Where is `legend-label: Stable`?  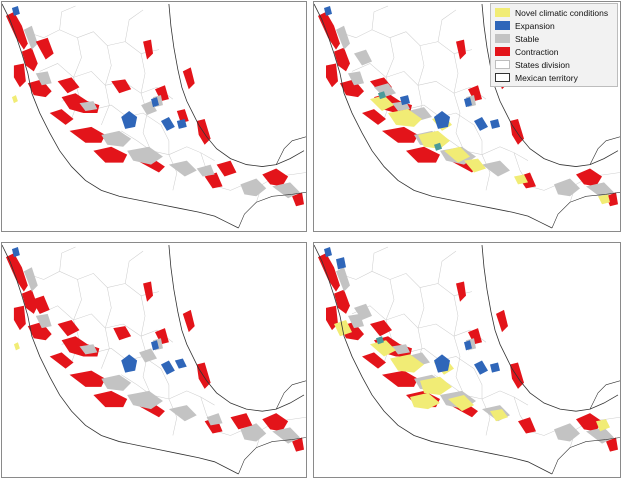
legend-label: Stable is located at coordinates (527, 38).